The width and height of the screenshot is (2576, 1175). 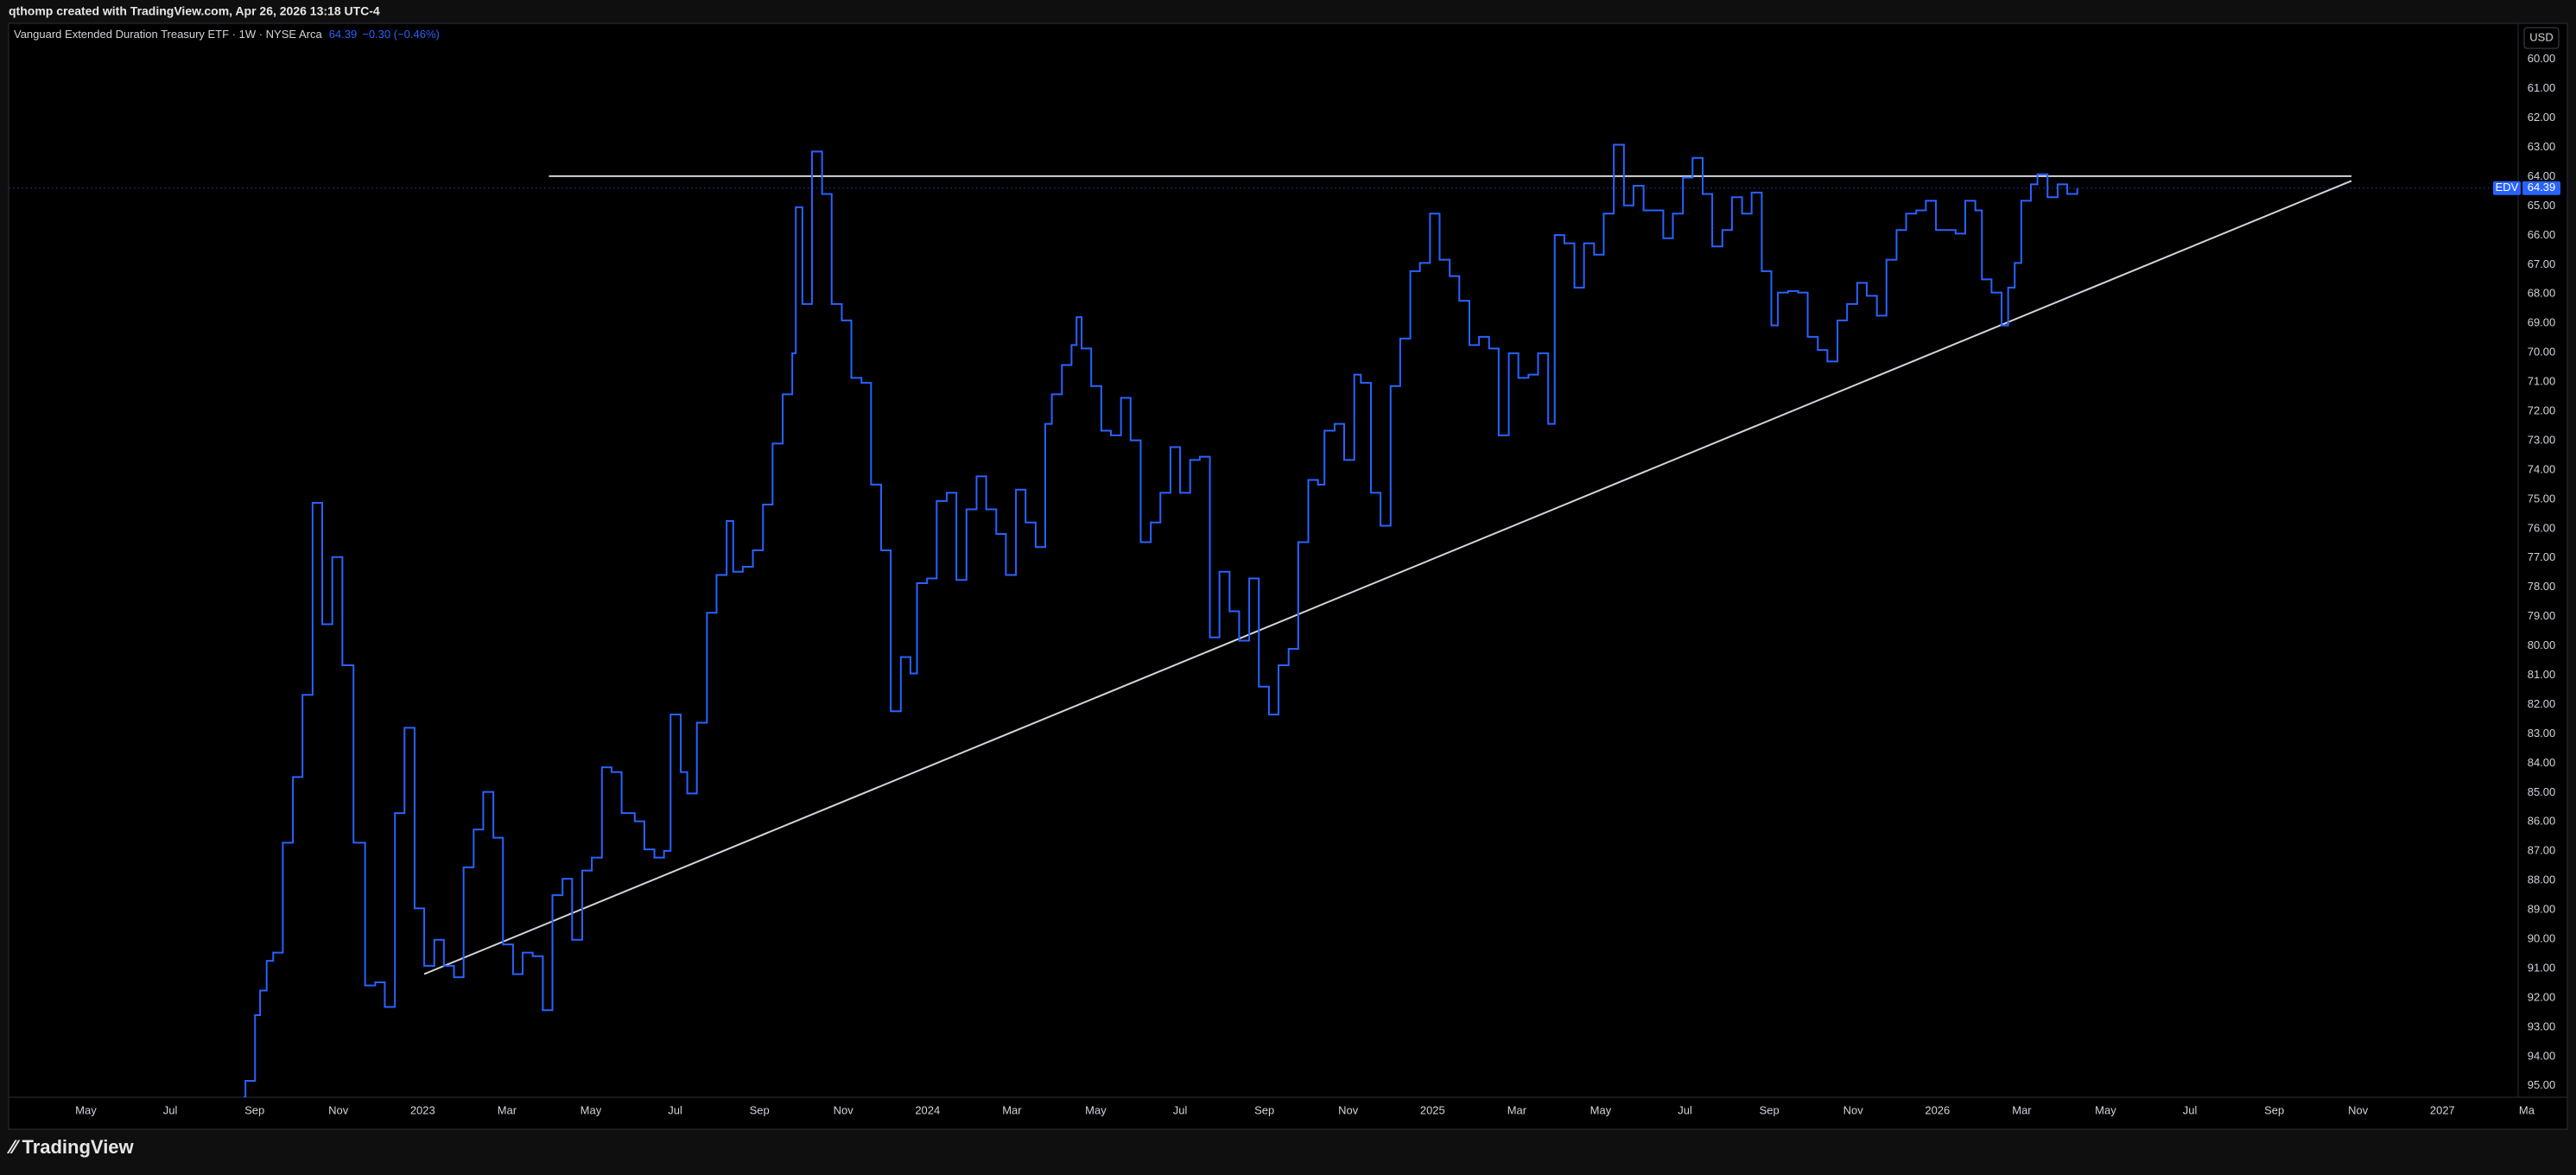 I want to click on y-tick-label: 79.00, so click(x=2542, y=615).